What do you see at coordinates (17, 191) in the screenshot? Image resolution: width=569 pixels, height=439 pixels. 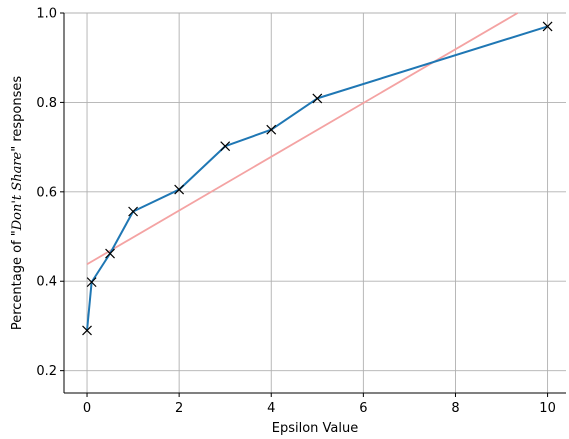 I see `y-axis-label-italic: Don't Share` at bounding box center [17, 191].